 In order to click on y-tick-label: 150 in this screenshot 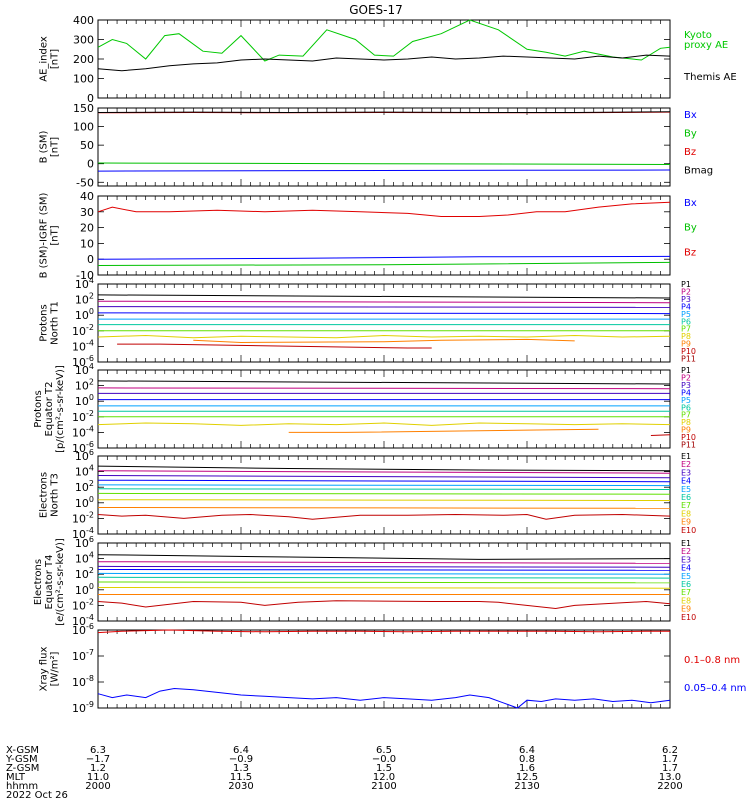, I will do `click(83, 108)`.